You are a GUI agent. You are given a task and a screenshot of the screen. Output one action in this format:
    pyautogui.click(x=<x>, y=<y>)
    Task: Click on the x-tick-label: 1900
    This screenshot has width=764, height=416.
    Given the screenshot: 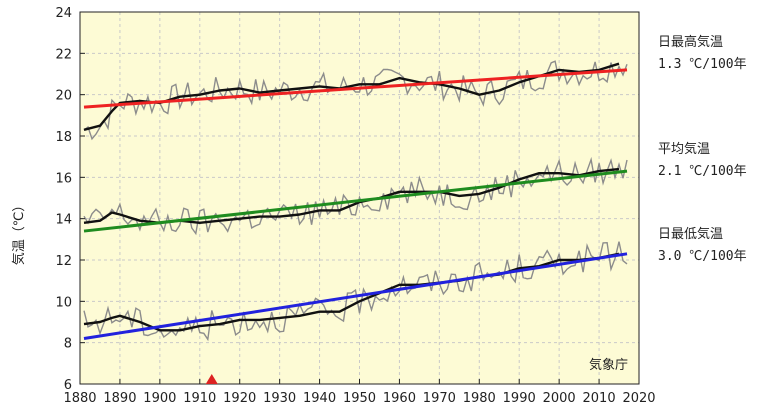 What is the action you would take?
    pyautogui.click(x=159, y=398)
    